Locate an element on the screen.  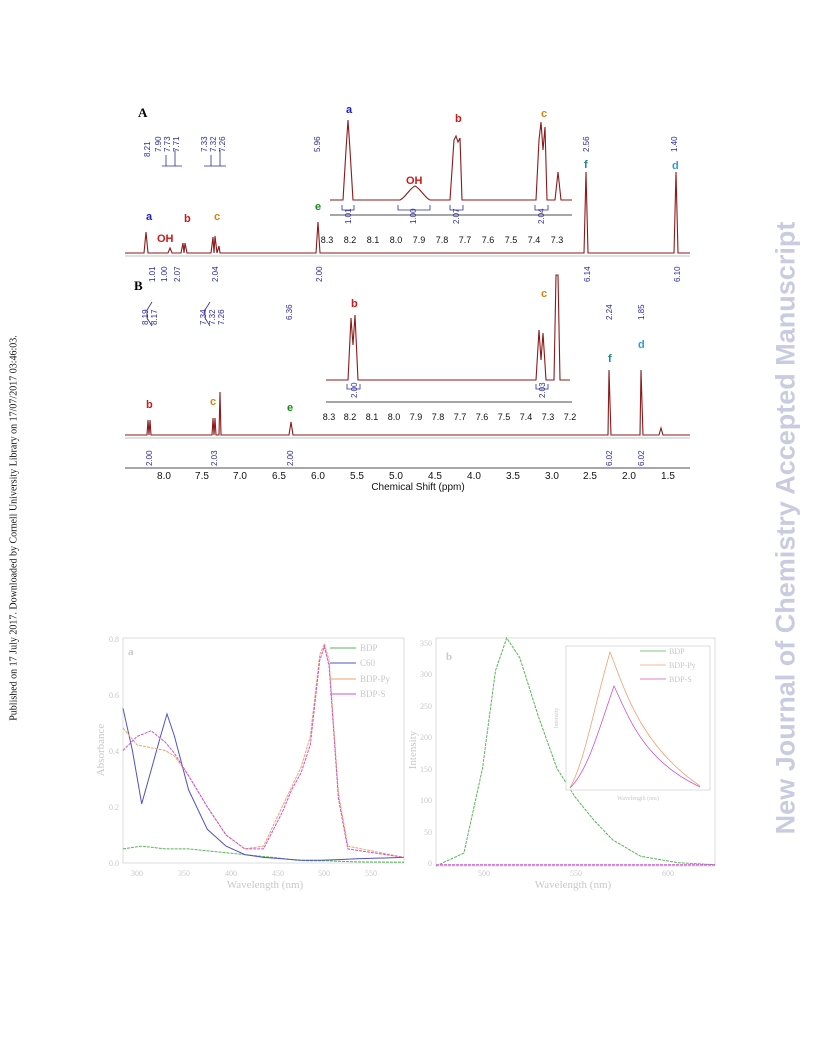
panel-a-spectrum is located at coordinates (407, 212).